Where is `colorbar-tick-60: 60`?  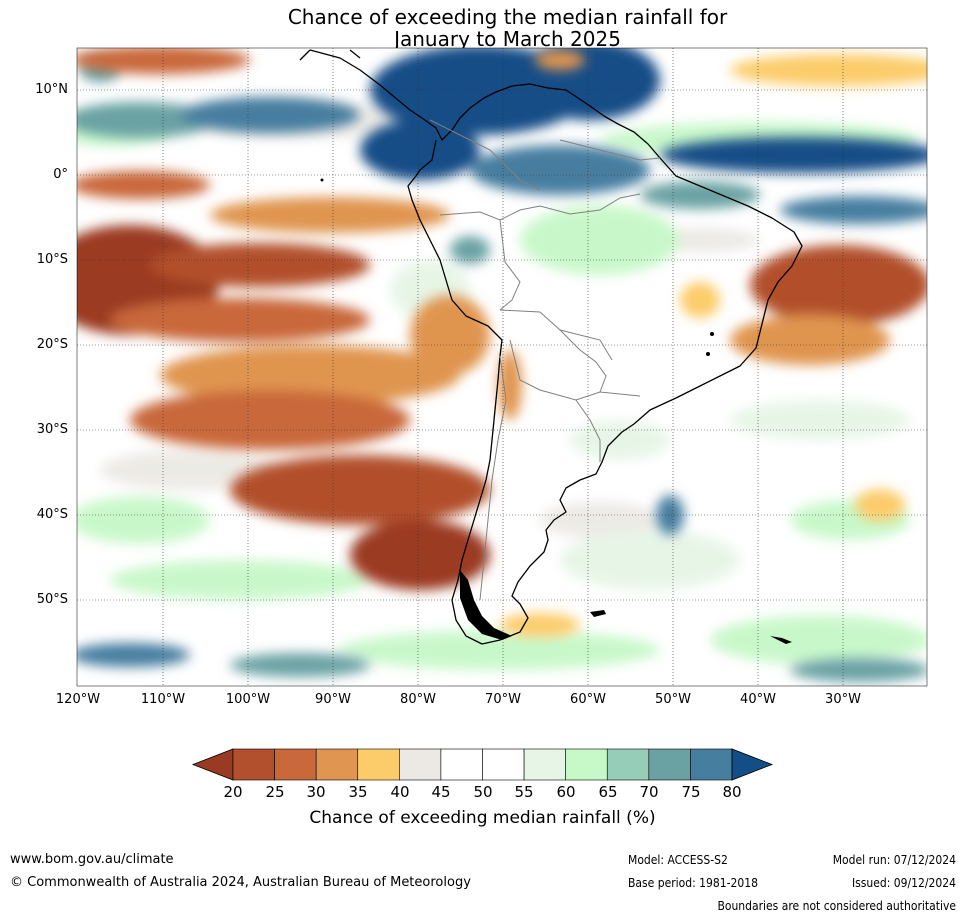
colorbar-tick-60: 60 is located at coordinates (566, 792).